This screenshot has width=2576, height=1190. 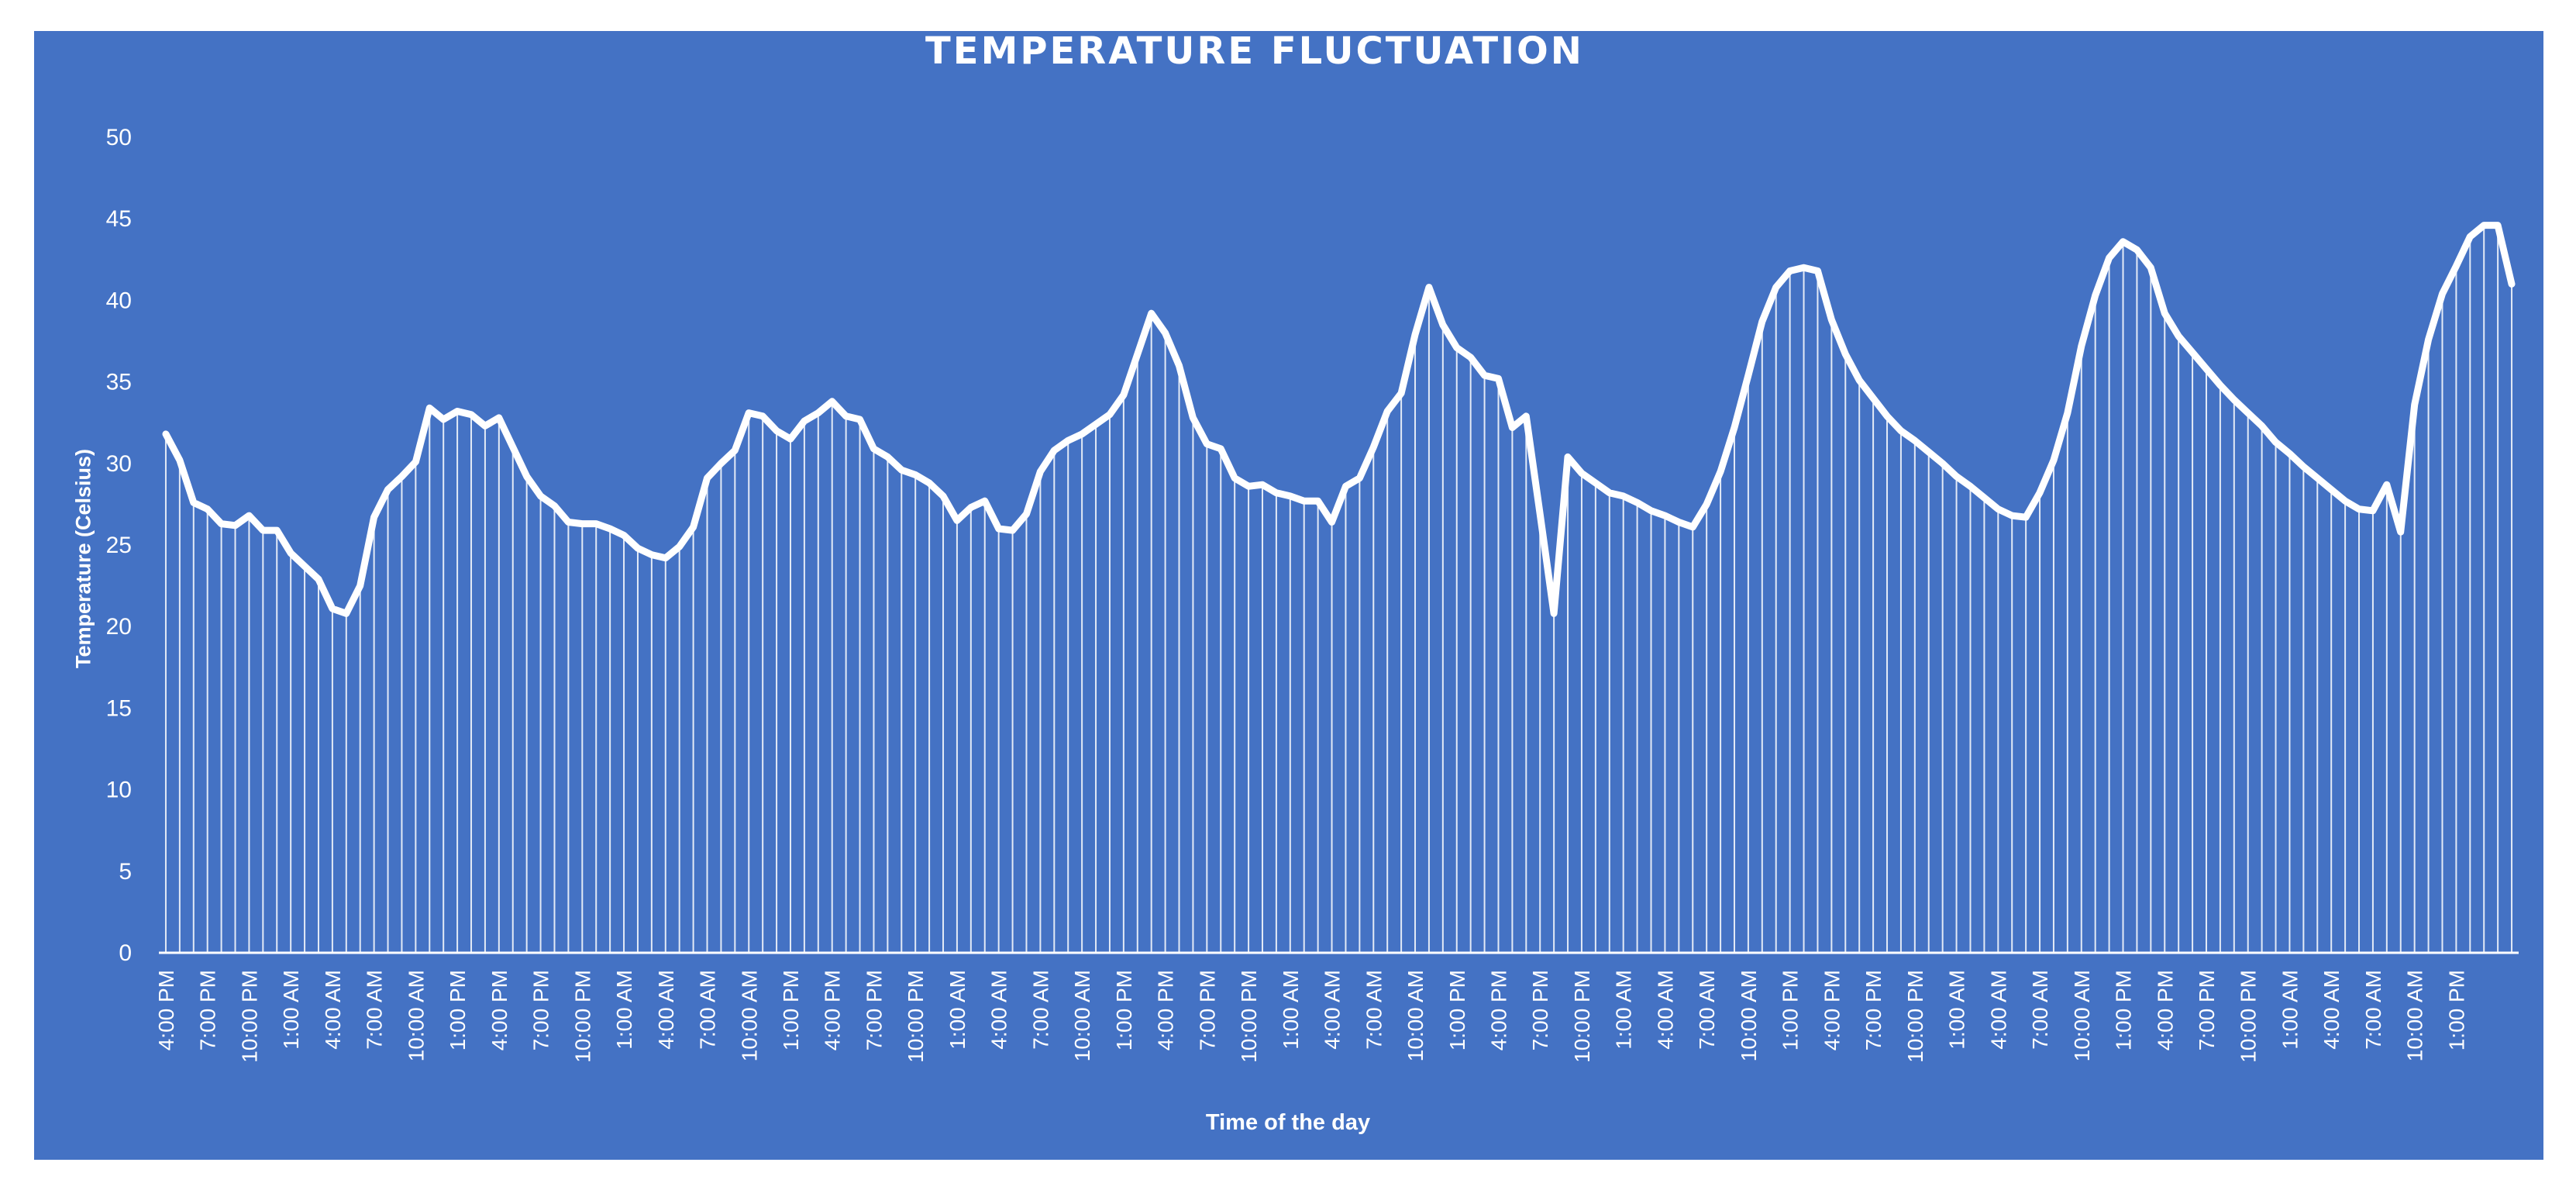 I want to click on y-tick-label: 15, so click(x=119, y=708).